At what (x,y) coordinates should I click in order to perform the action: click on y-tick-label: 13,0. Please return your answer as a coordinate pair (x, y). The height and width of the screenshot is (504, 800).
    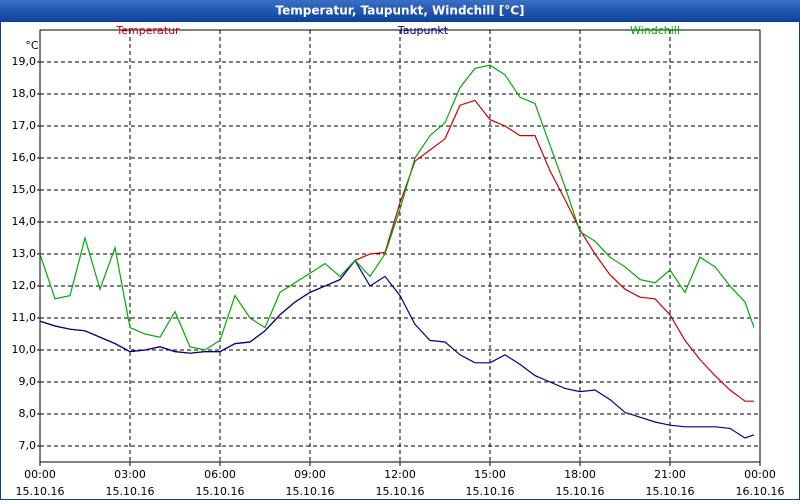
    Looking at the image, I should click on (24, 253).